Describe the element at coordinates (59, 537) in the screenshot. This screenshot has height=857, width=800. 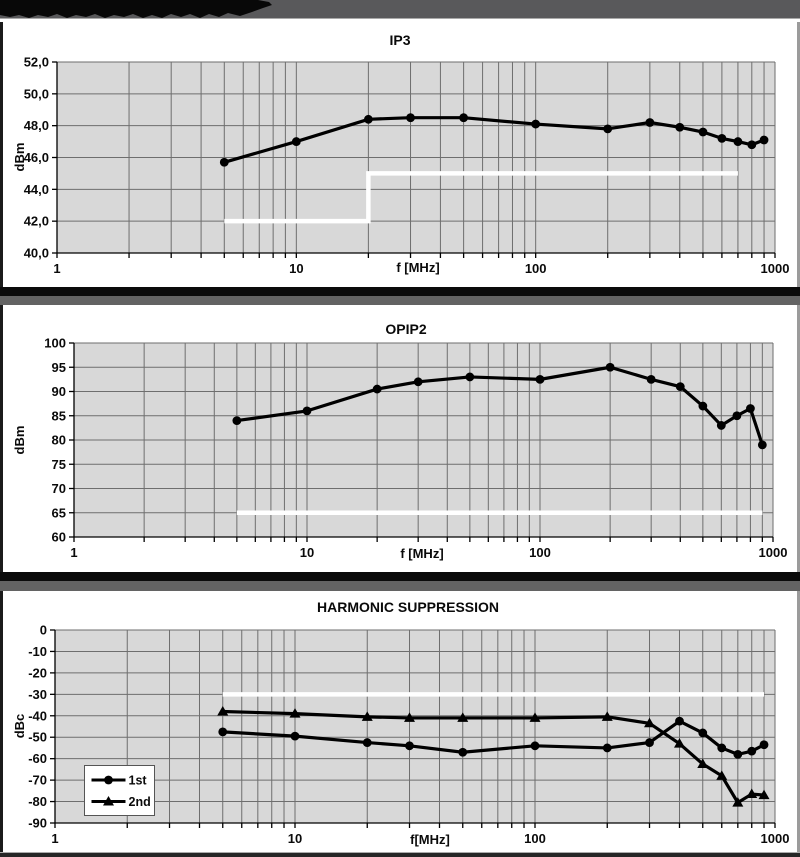
I see `tick-label: 60` at that location.